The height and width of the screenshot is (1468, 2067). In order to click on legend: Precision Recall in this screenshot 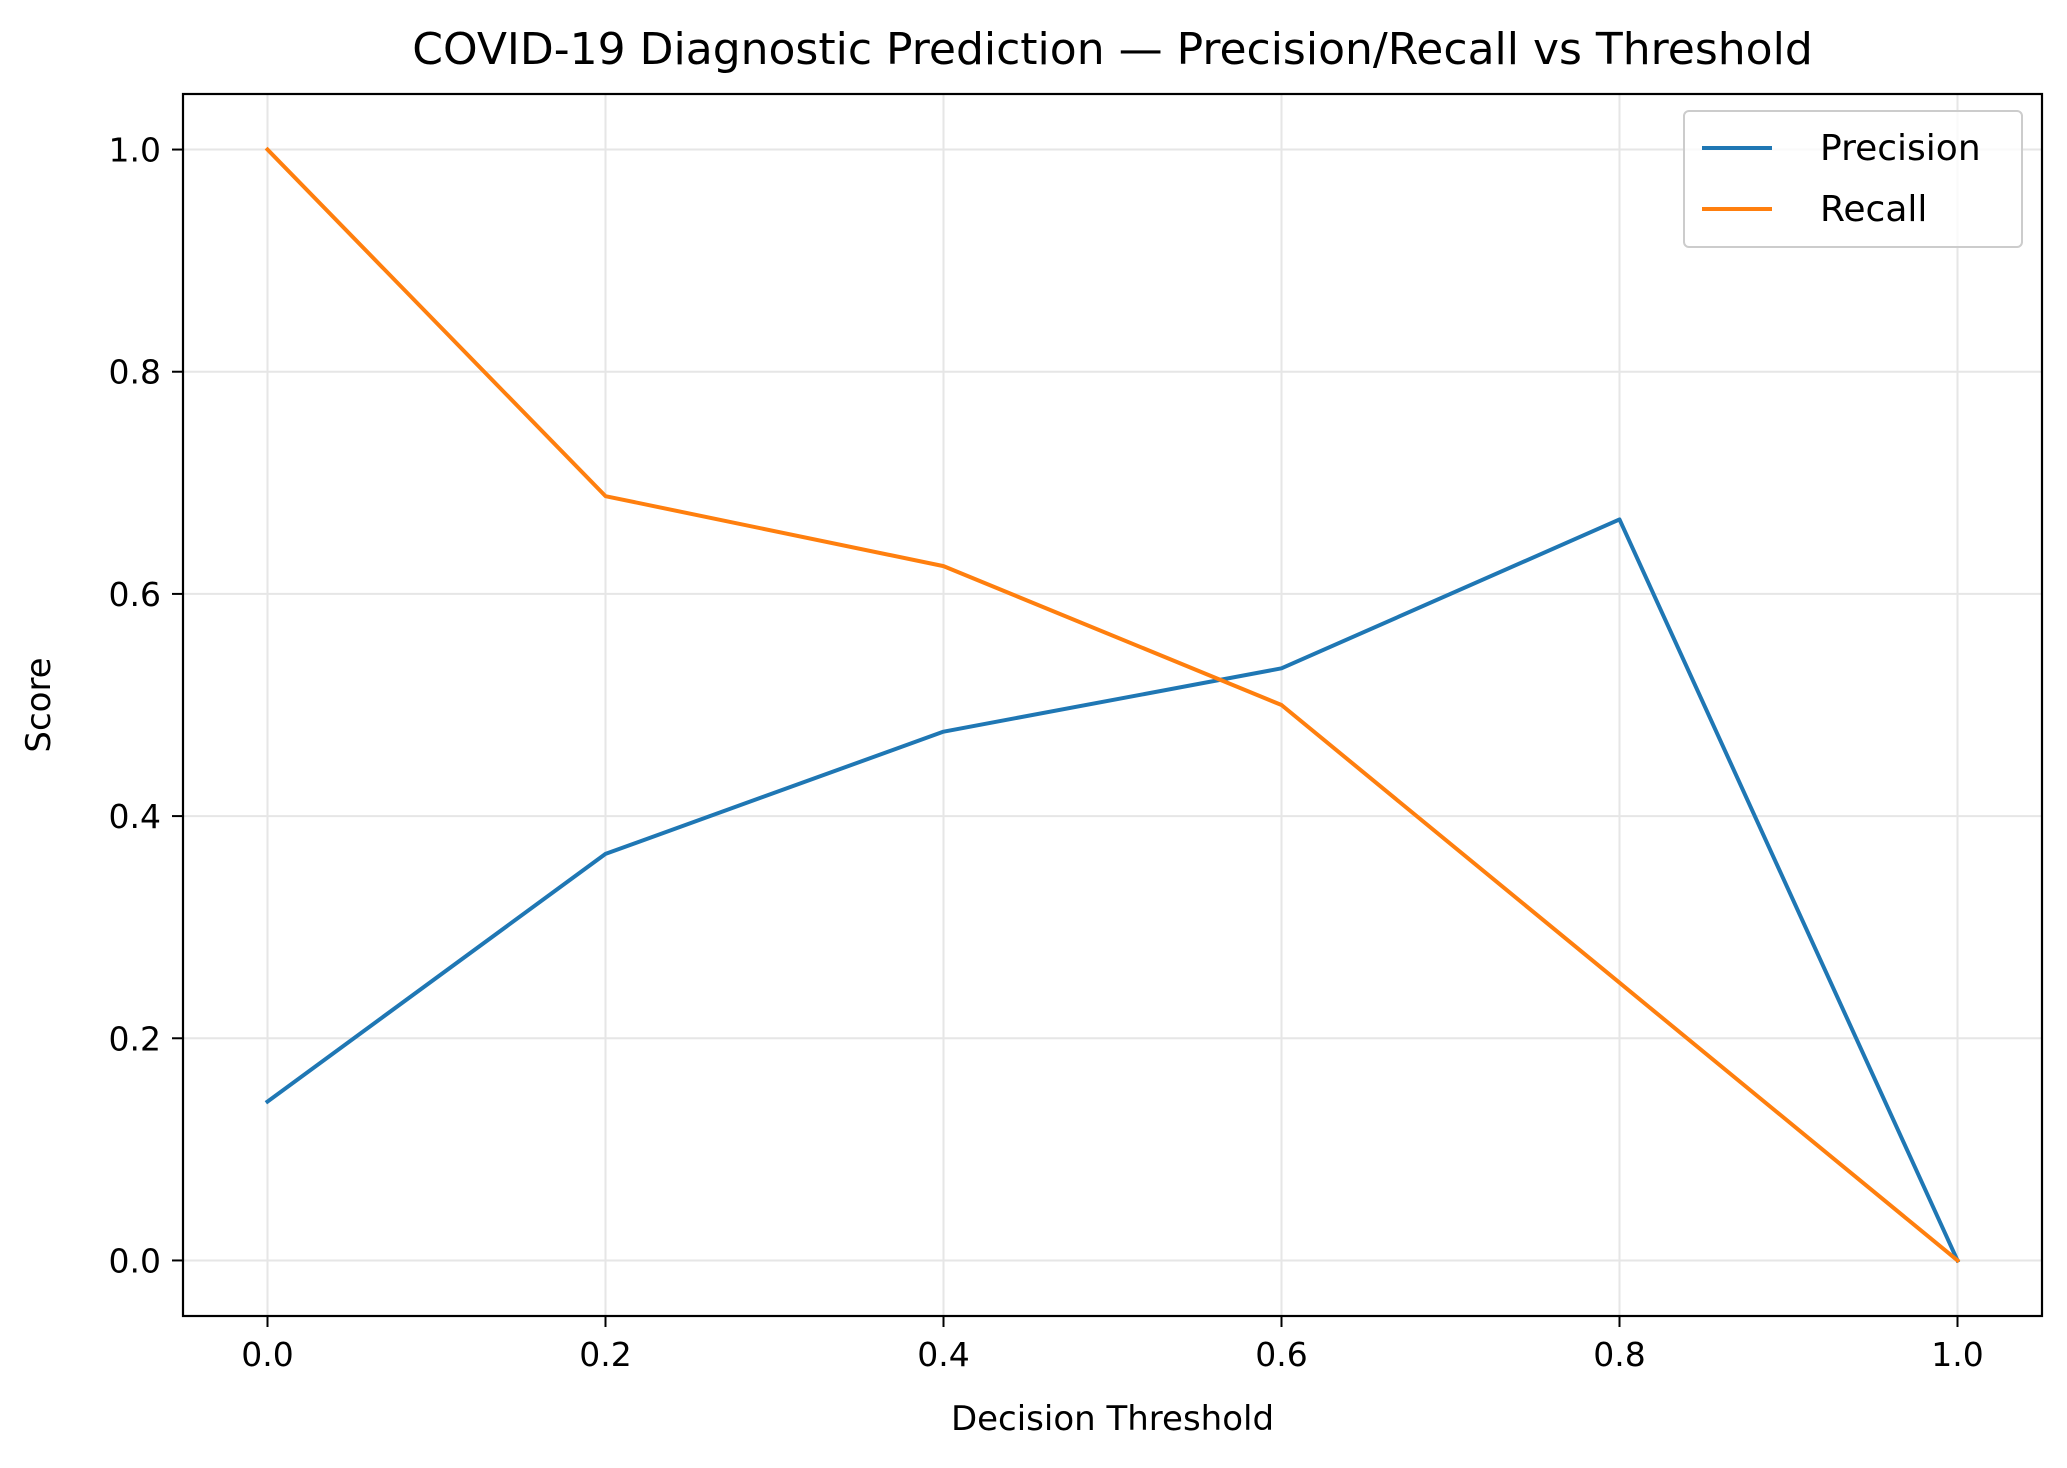, I will do `click(1853, 179)`.